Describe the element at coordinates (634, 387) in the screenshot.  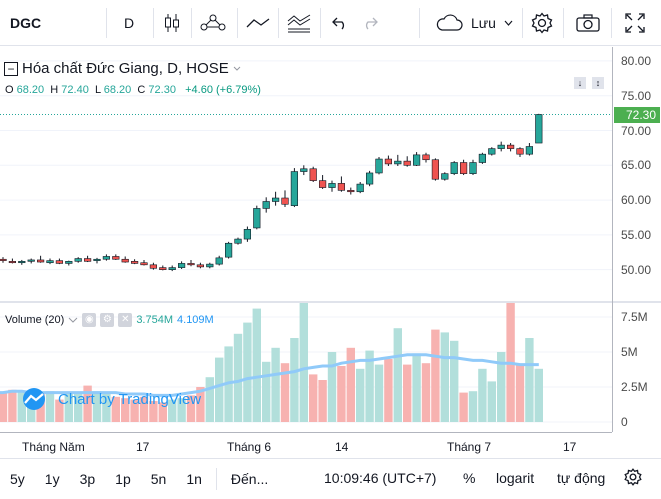
I see `volume-tick-label: 2.5M` at that location.